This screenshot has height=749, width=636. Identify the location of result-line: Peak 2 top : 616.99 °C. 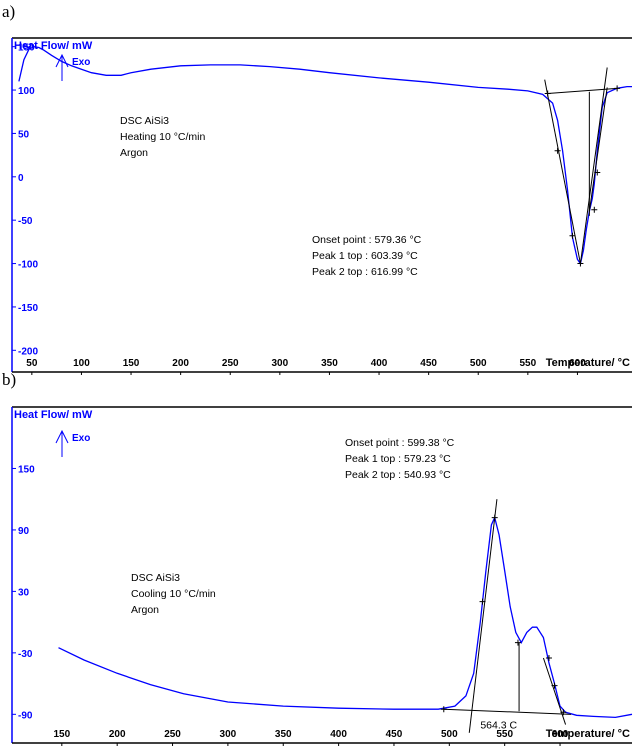
(365, 272).